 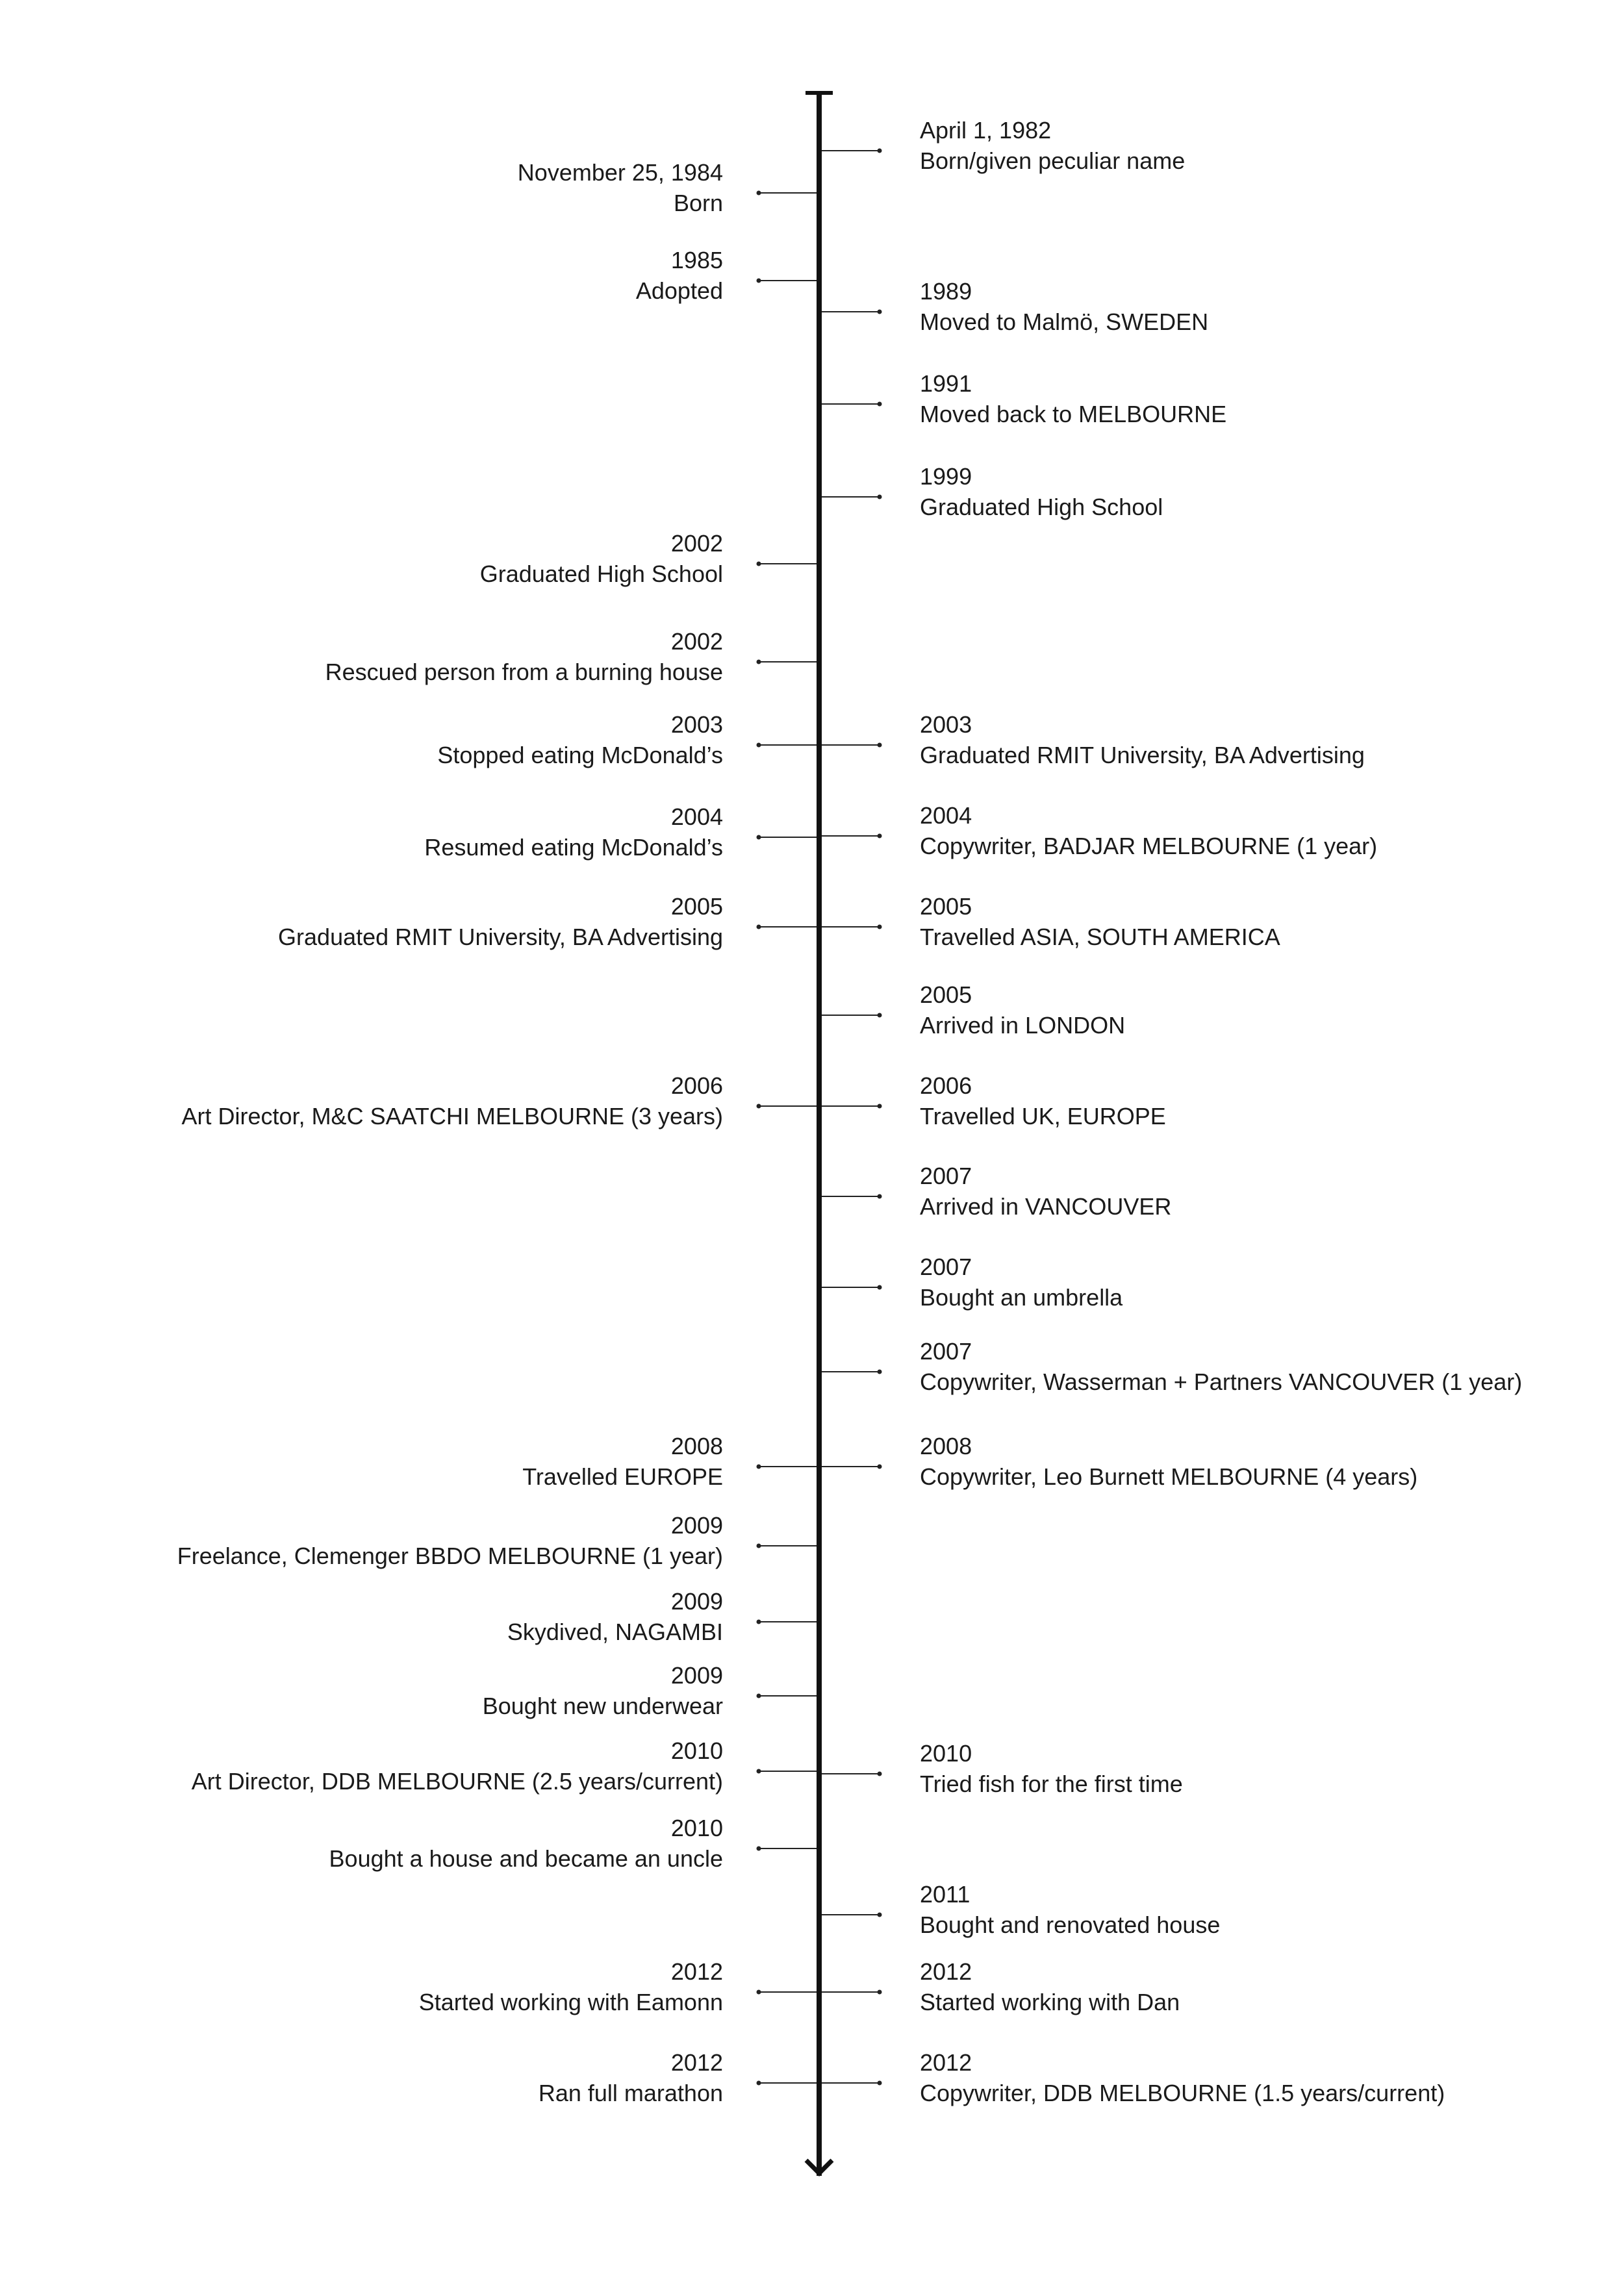 What do you see at coordinates (1244, 1986) in the screenshot?
I see `right-event: 2012 Started working with Dan` at bounding box center [1244, 1986].